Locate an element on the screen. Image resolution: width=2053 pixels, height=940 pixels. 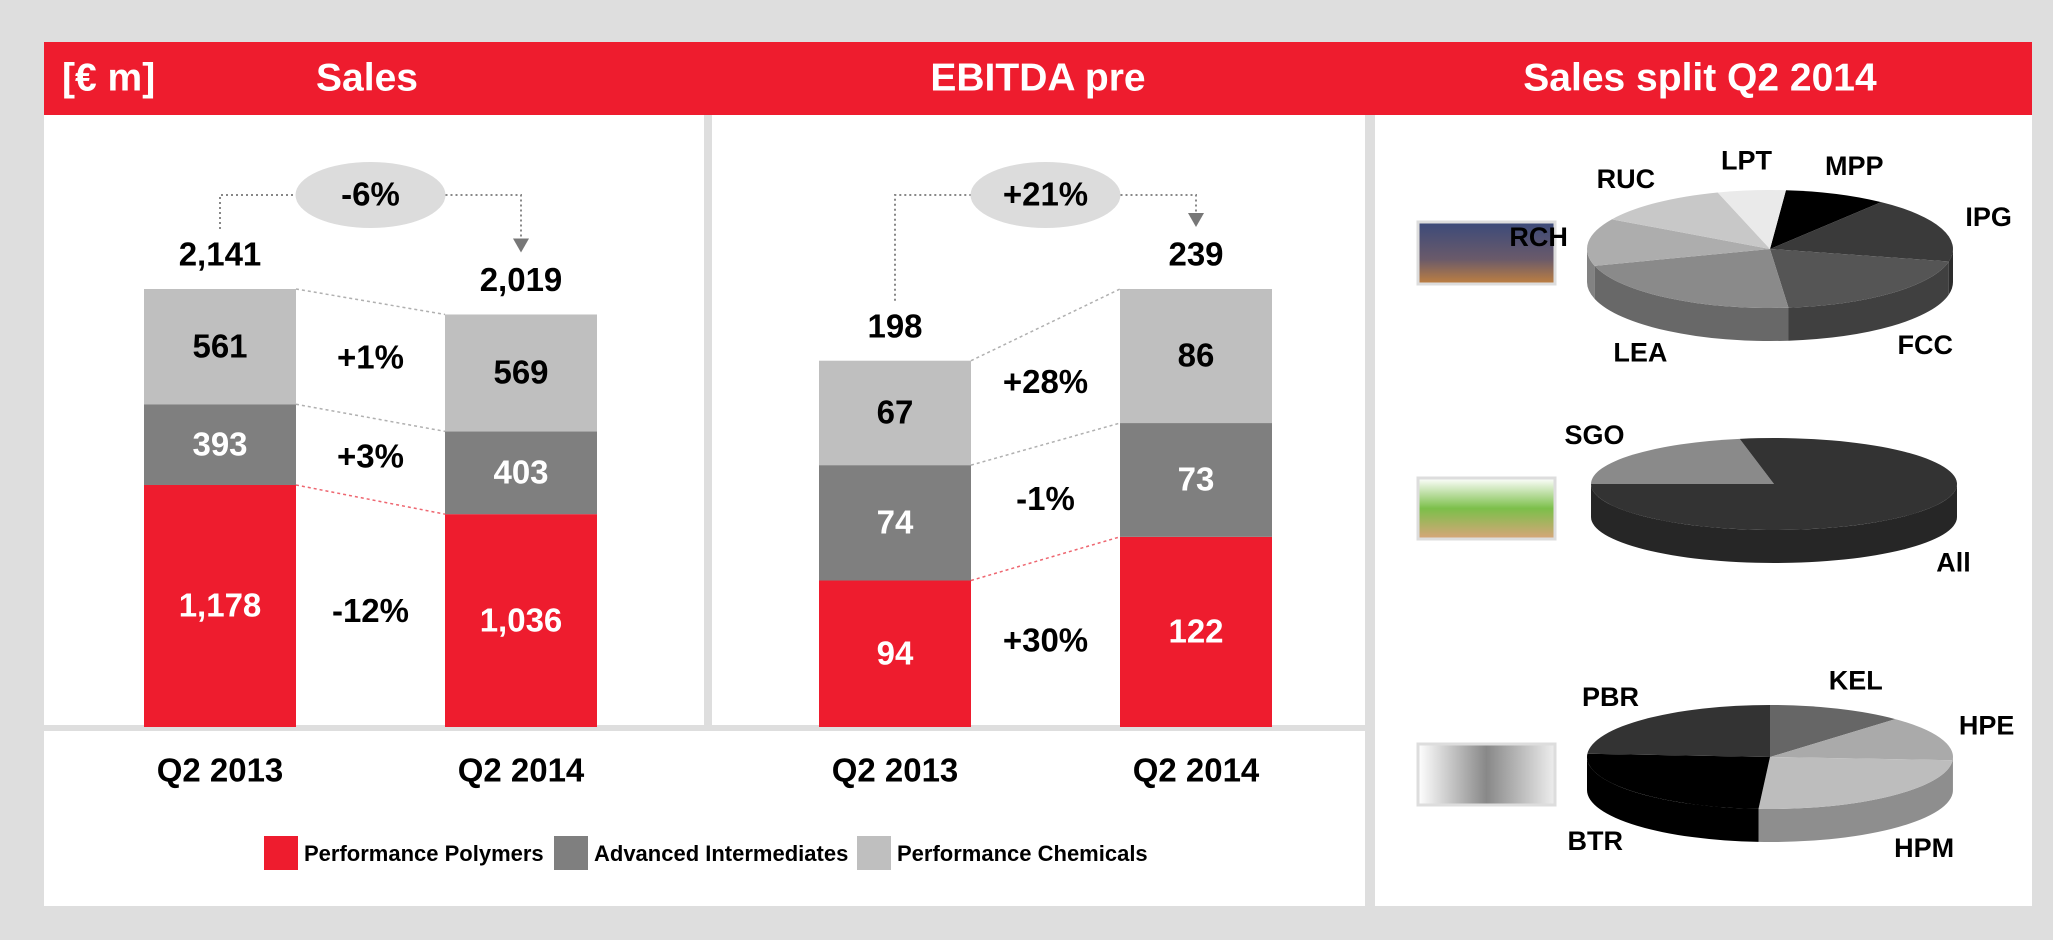
change-label: +3% is located at coordinates (370, 455).